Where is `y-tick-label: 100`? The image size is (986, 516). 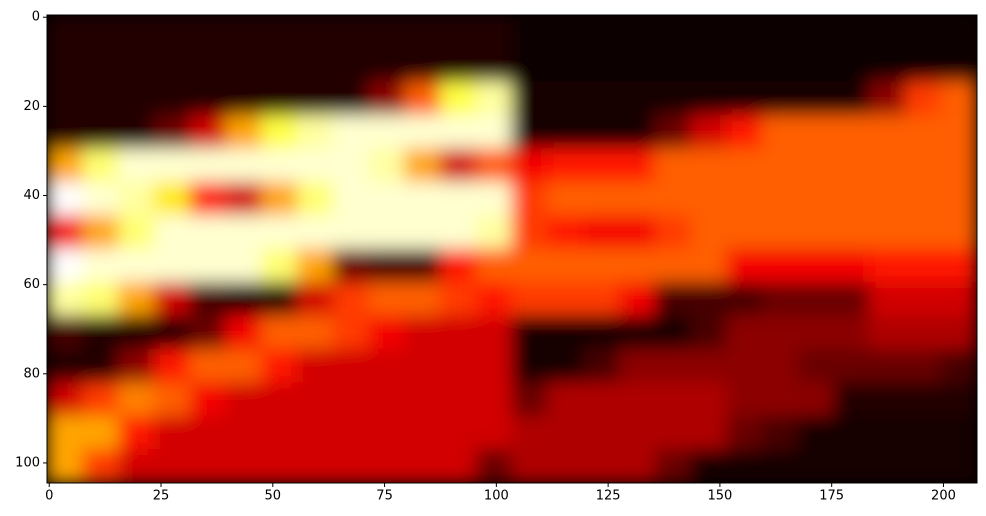 y-tick-label: 100 is located at coordinates (27, 462).